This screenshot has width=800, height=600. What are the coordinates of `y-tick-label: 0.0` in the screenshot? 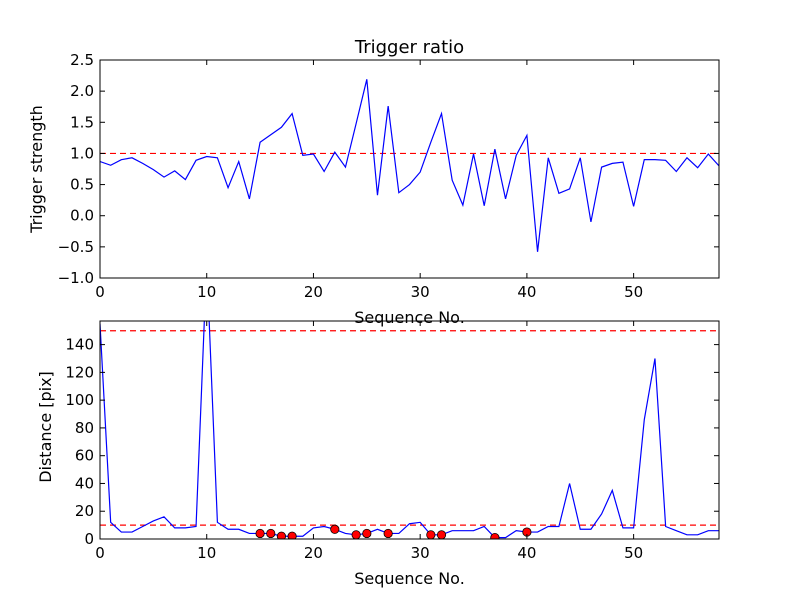 It's located at (82, 216).